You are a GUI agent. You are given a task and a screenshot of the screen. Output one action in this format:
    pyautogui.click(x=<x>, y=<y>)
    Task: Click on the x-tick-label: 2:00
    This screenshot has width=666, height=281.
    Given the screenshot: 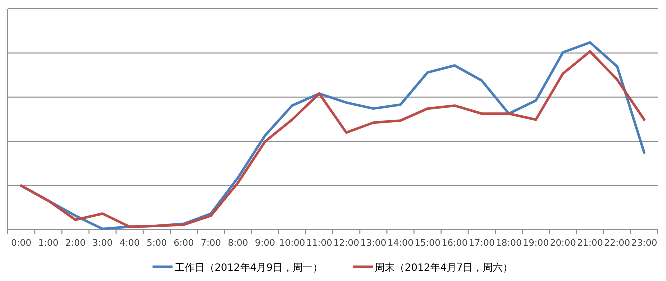 What is the action you would take?
    pyautogui.click(x=76, y=244)
    